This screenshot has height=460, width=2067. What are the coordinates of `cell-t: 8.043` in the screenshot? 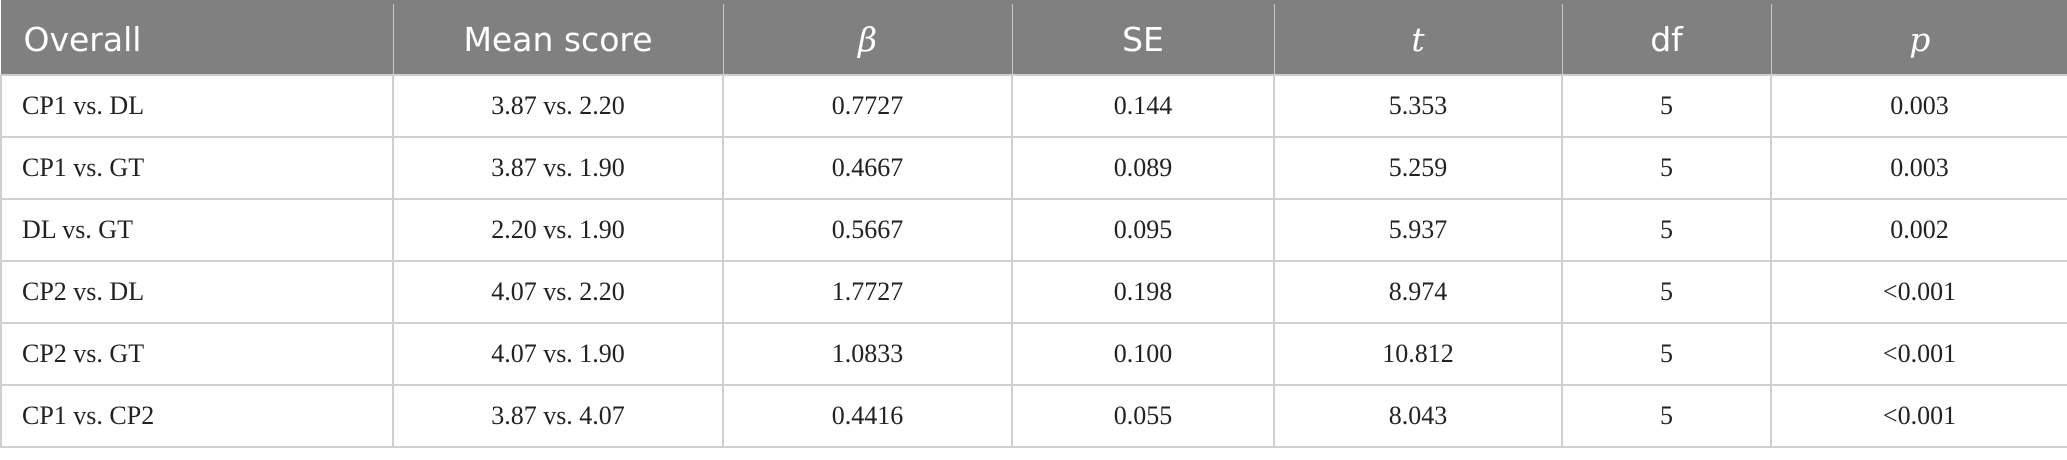 It's located at (1418, 416).